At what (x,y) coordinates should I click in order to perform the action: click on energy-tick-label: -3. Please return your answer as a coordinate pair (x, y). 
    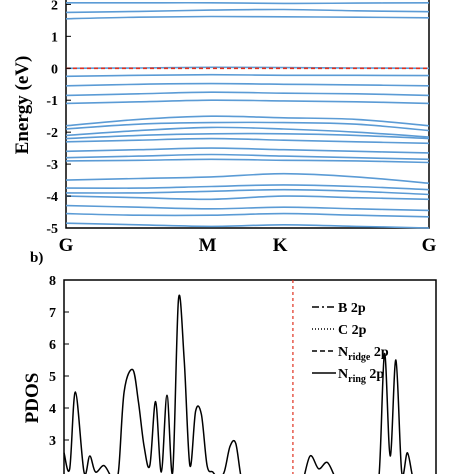
    Looking at the image, I should click on (52, 165).